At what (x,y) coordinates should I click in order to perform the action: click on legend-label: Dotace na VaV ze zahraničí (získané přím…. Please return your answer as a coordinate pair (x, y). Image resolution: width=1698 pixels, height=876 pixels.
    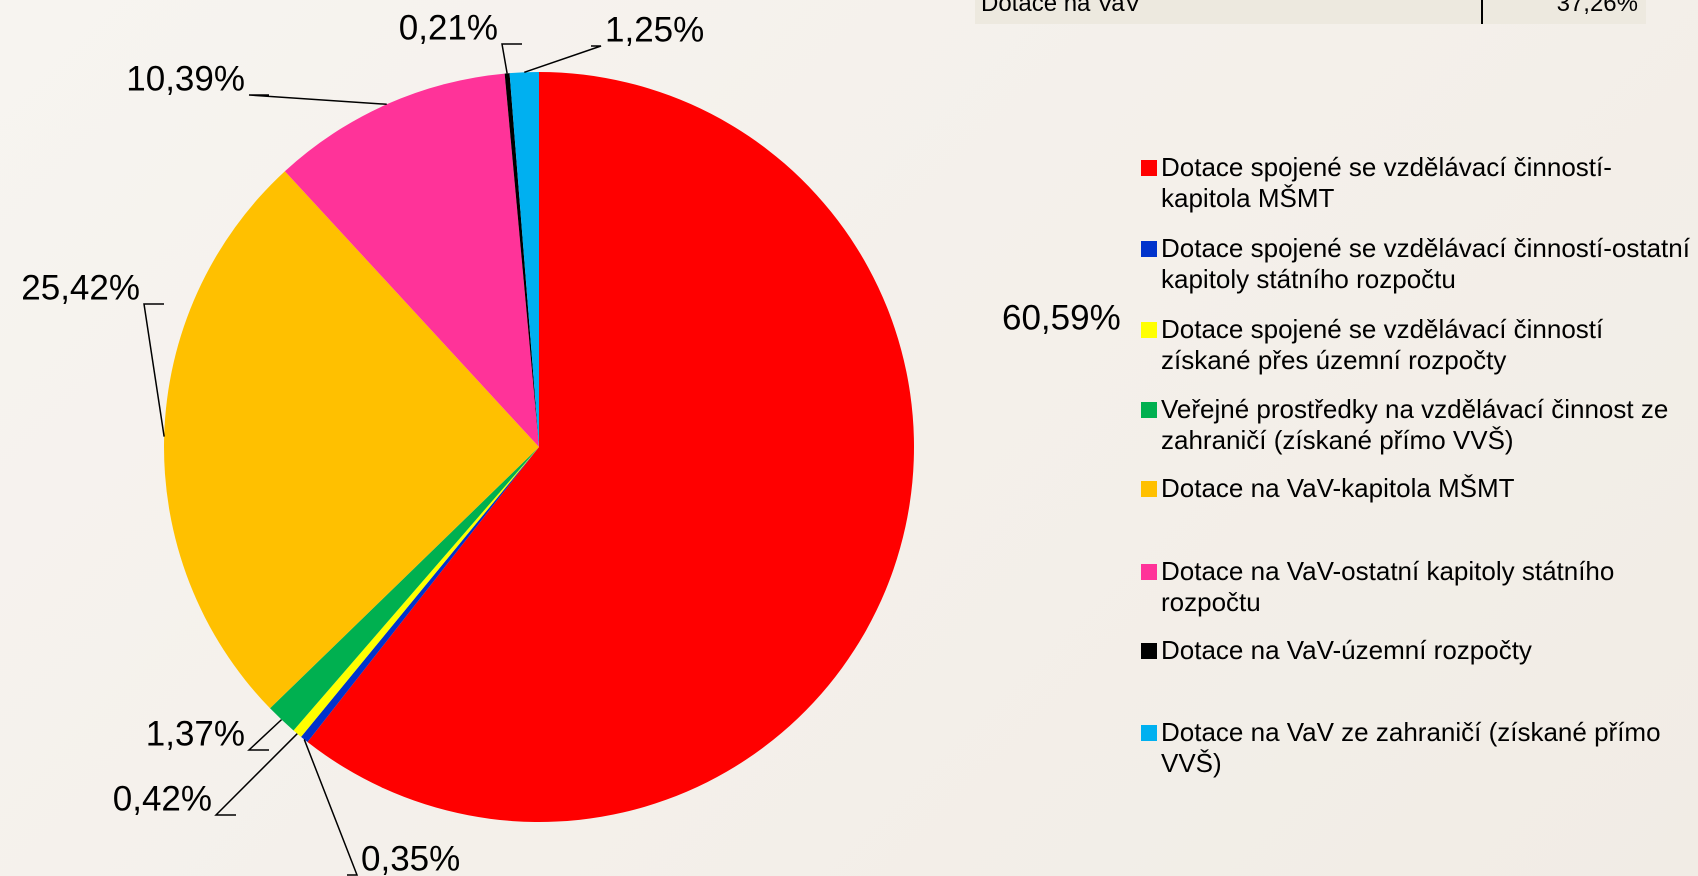
    Looking at the image, I should click on (1411, 747).